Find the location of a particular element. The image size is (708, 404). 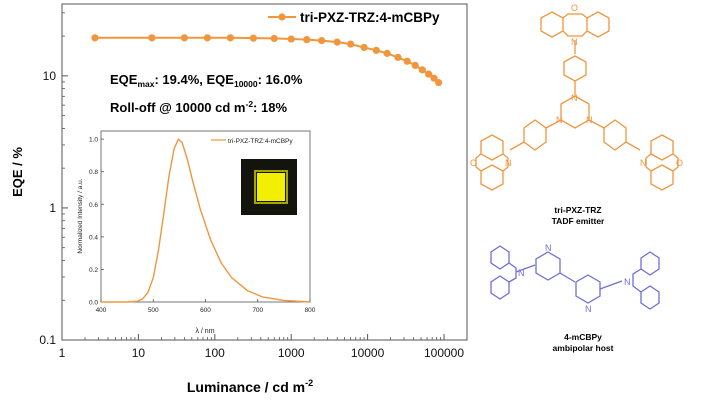

main-xlabel: Luminance / cd m-2 is located at coordinates (250, 386).